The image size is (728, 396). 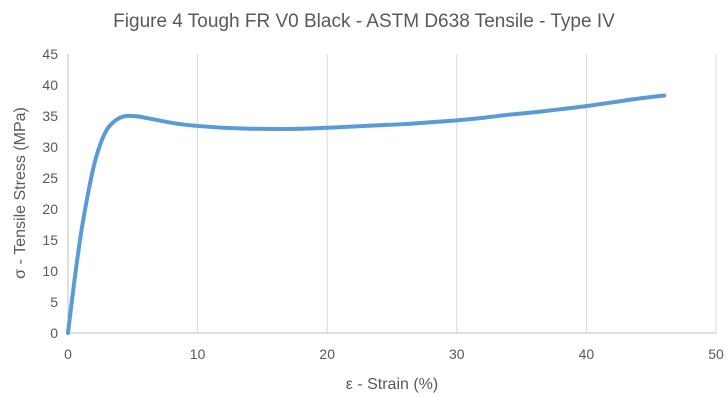 I want to click on y-tick-label-0: 0, so click(x=54, y=333).